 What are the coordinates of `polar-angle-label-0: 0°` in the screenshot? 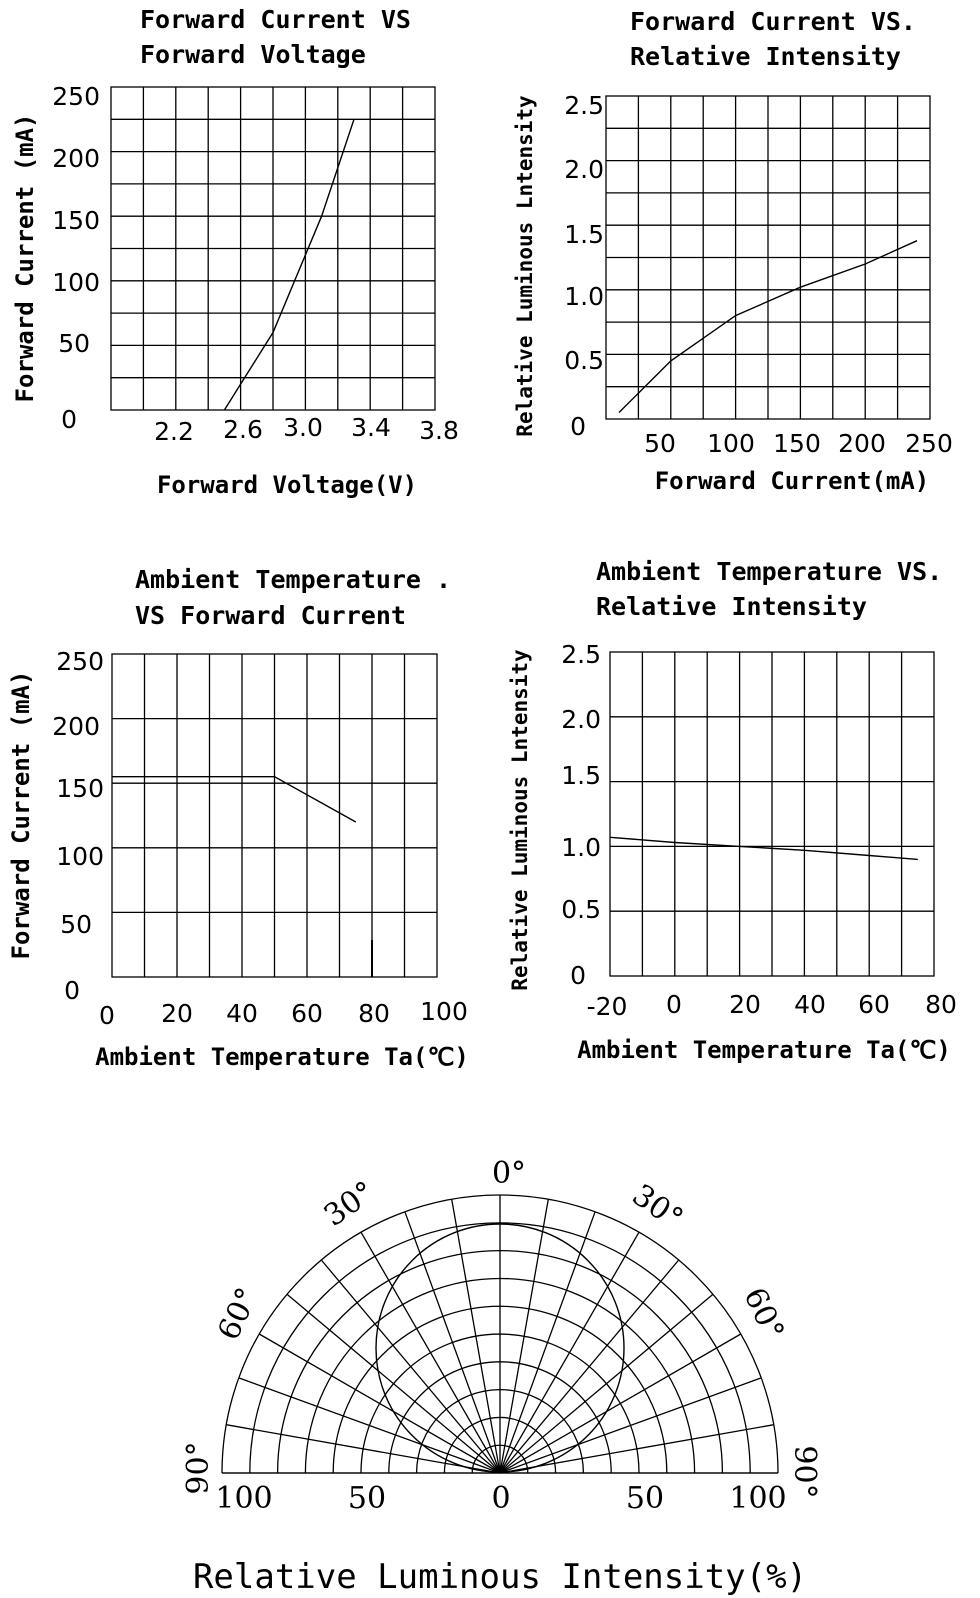 It's located at (509, 1173).